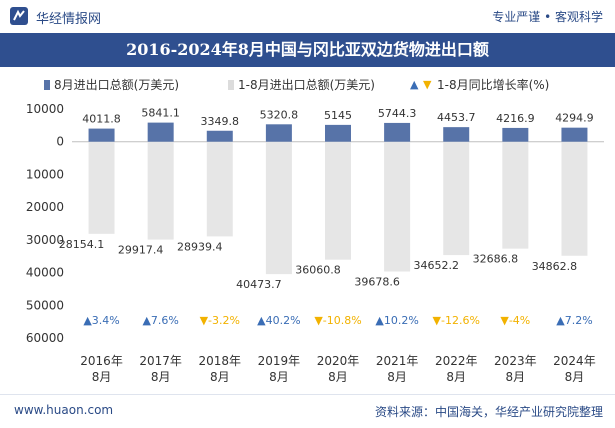  I want to click on x-category-label: 2019年, so click(279, 361).